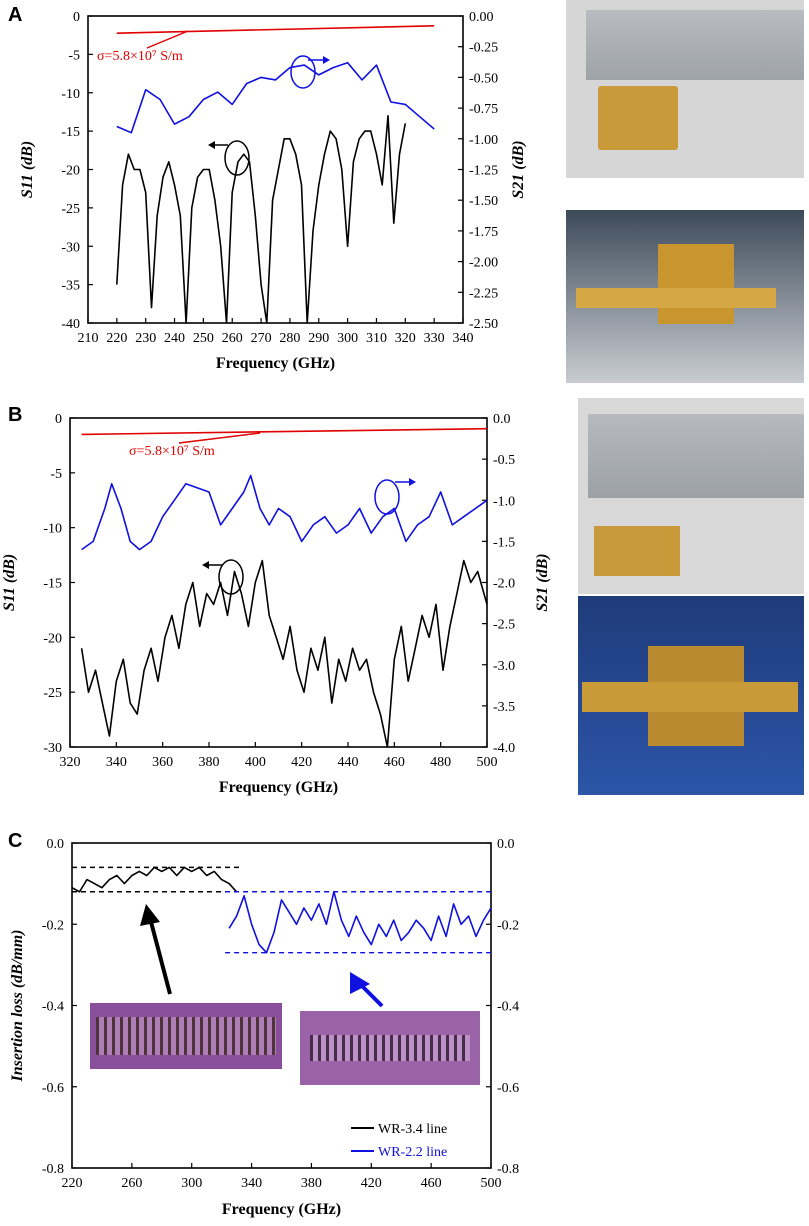 This screenshot has height=1226, width=809. What do you see at coordinates (58, 419) in the screenshot?
I see `y-left-tick-label-b: 0` at bounding box center [58, 419].